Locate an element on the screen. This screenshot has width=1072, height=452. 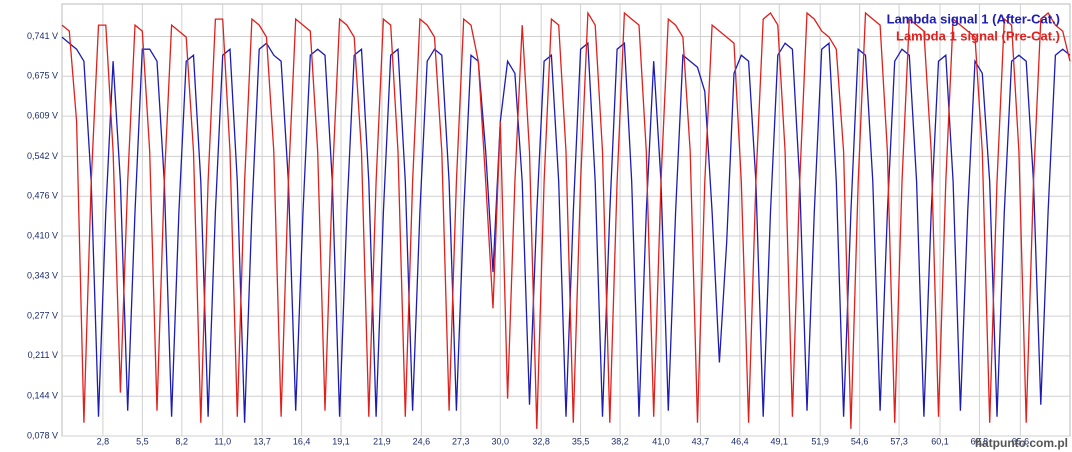
y-tick-label: 0,609 V is located at coordinates (42, 115).